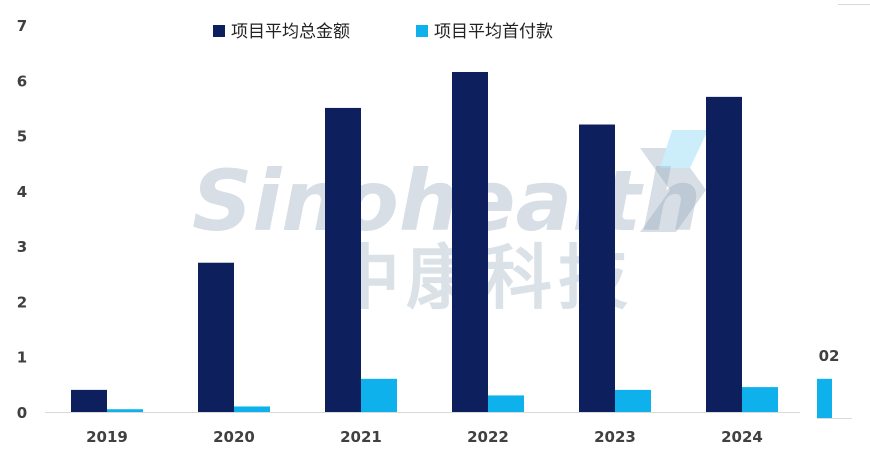 The width and height of the screenshot is (870, 453). I want to click on bar-total-2022, so click(470, 241).